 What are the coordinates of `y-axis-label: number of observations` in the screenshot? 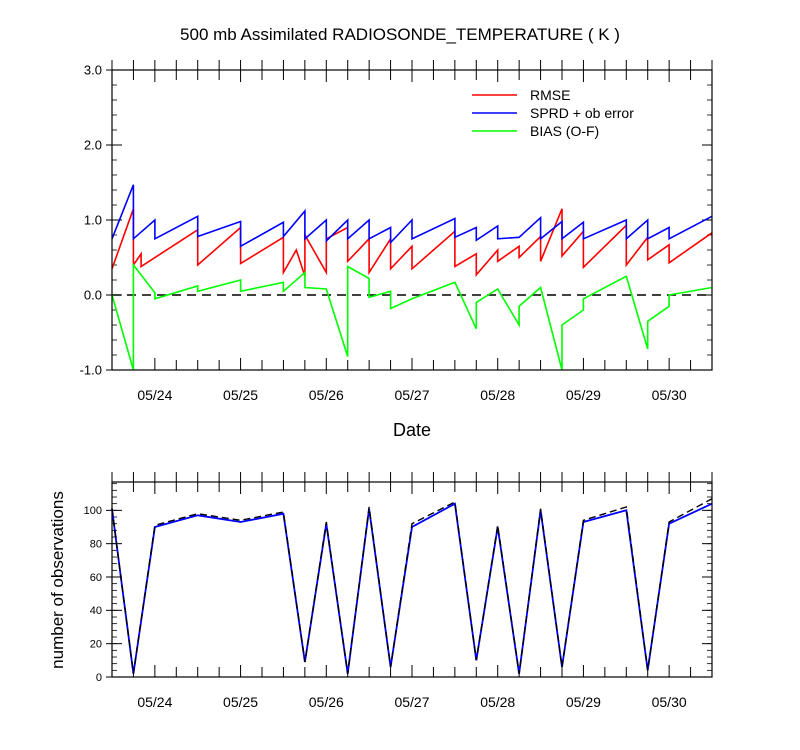 It's located at (57, 580).